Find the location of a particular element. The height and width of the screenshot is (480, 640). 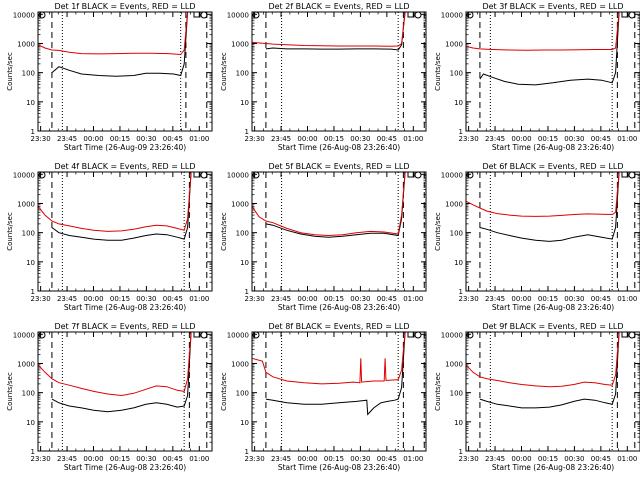

panel-title: Det 5f BLACK = Events, RED = LLD is located at coordinates (338, 166).